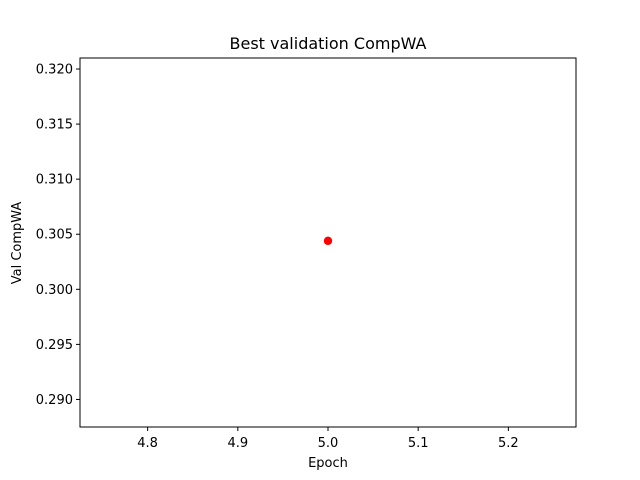  I want to click on data-point, so click(328, 241).